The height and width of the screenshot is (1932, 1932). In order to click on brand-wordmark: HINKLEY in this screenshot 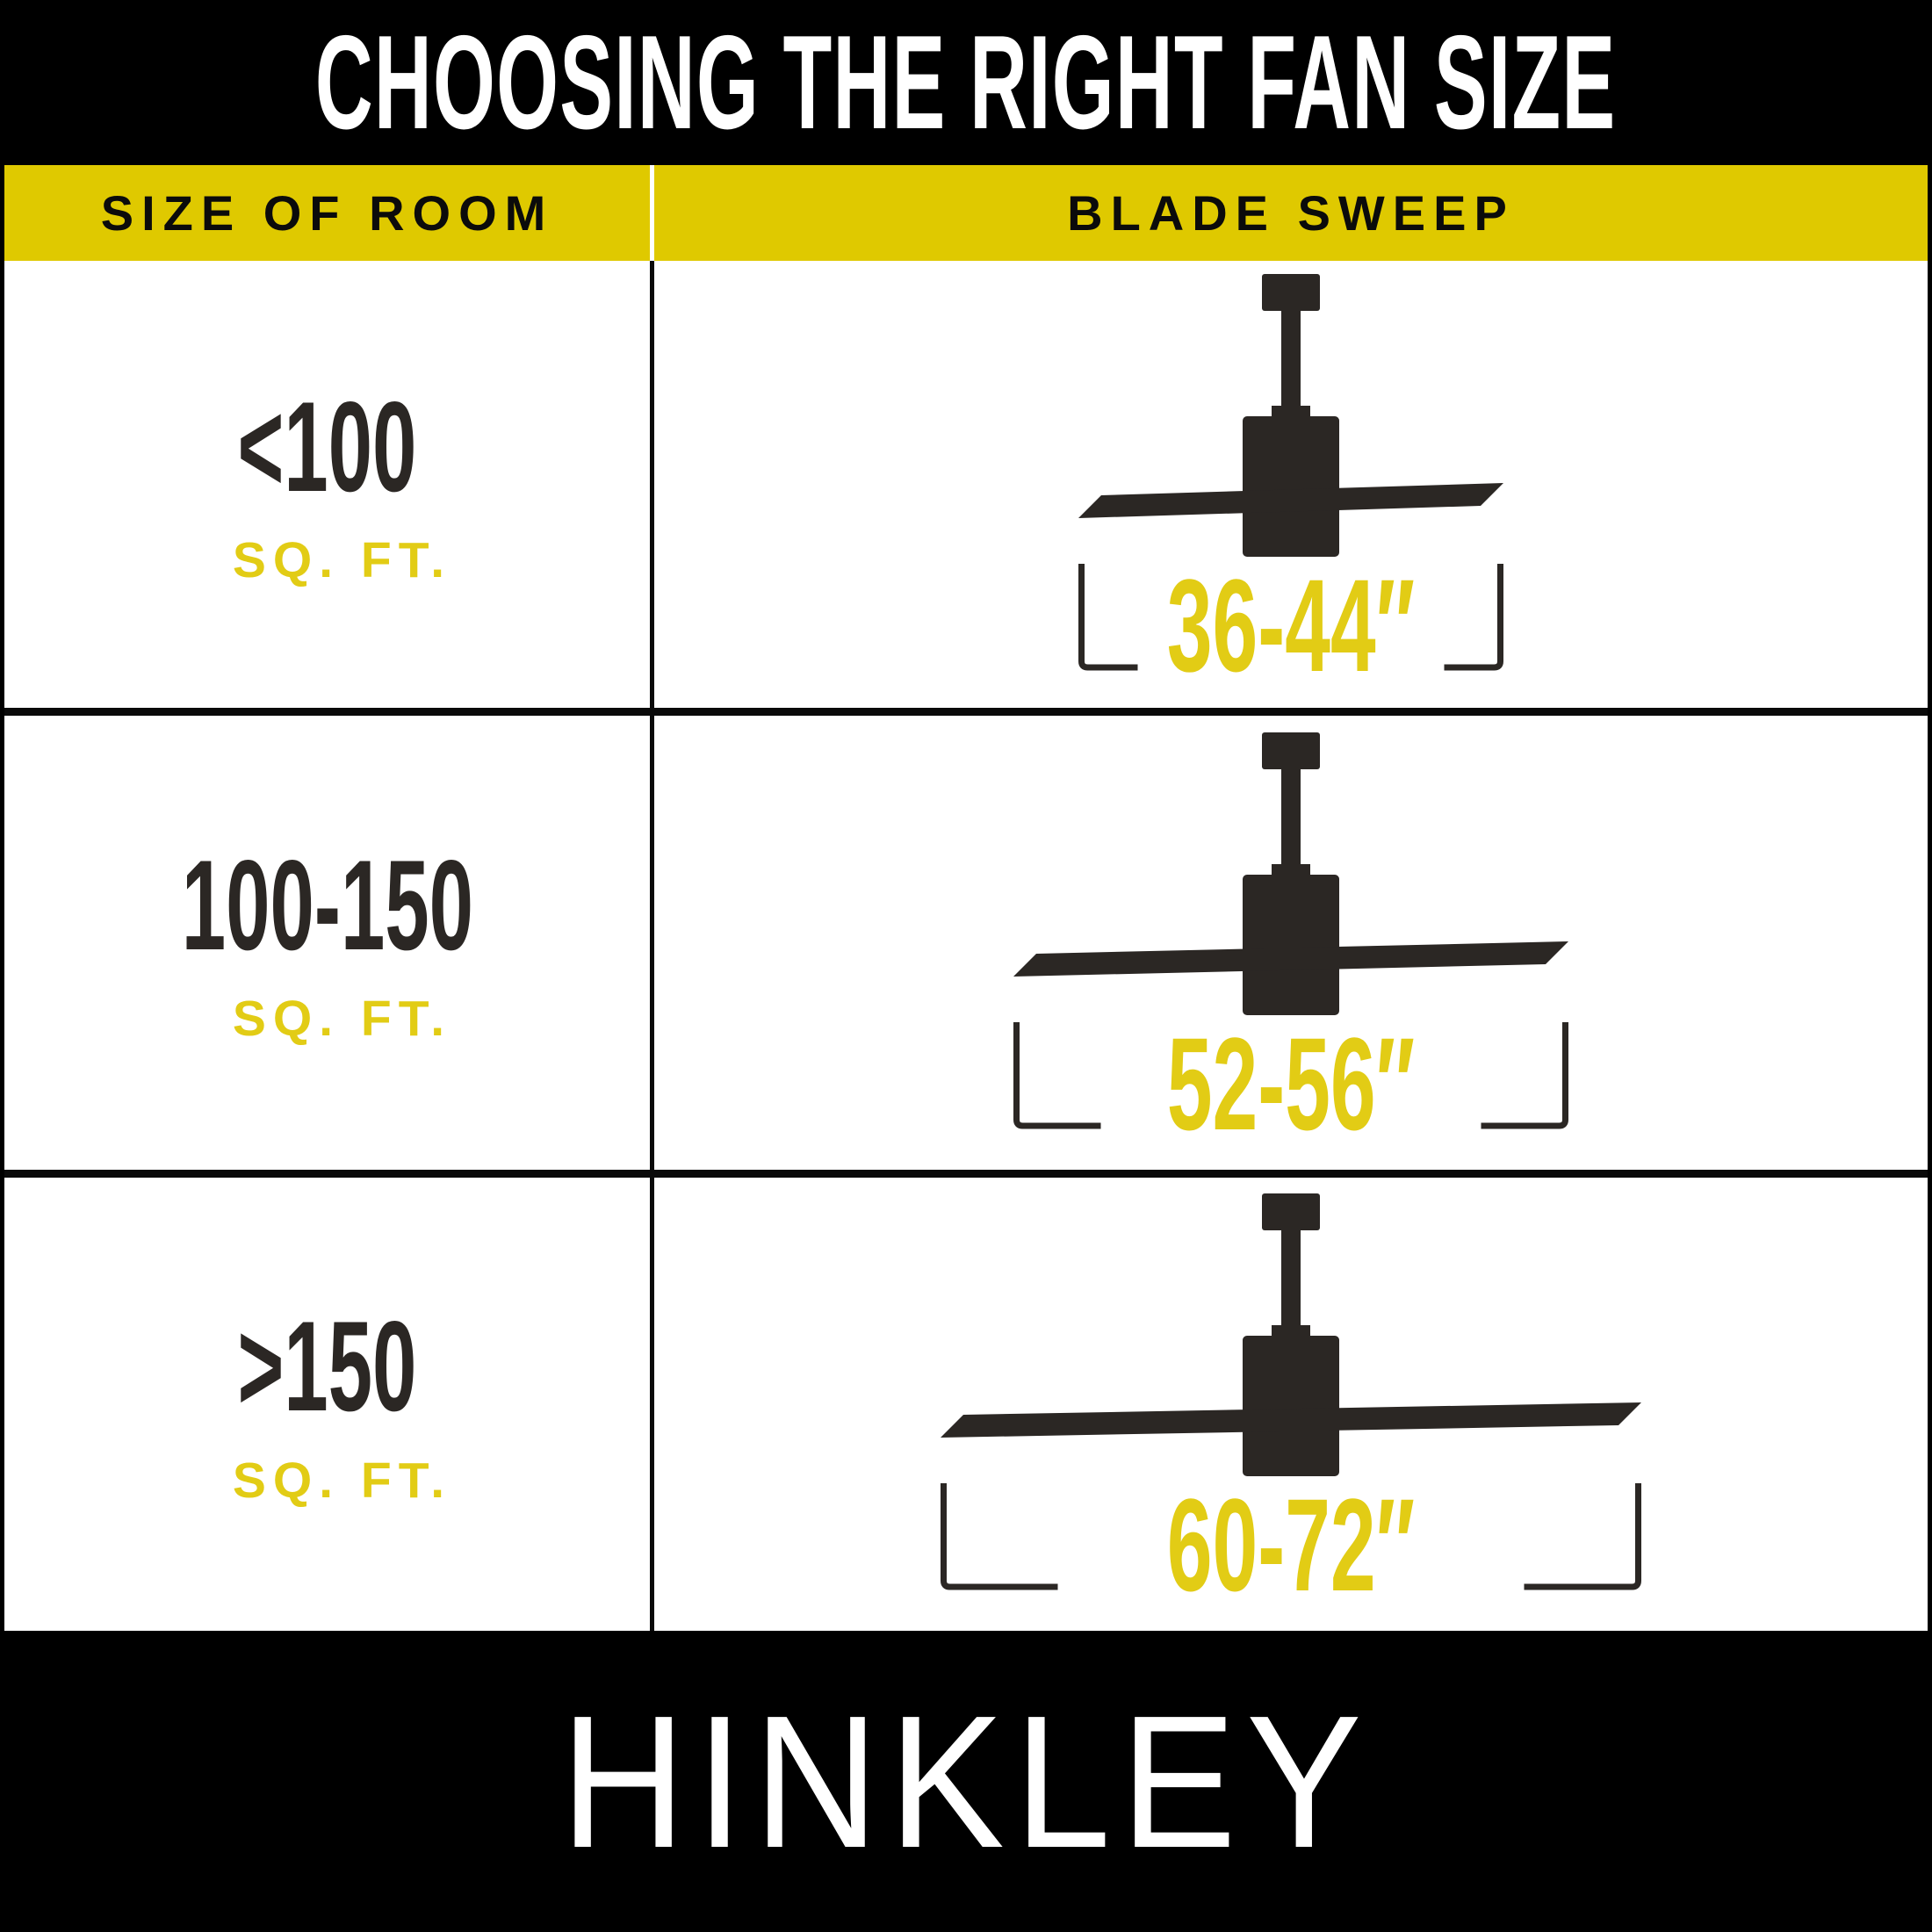, I will do `click(966, 1781)`.